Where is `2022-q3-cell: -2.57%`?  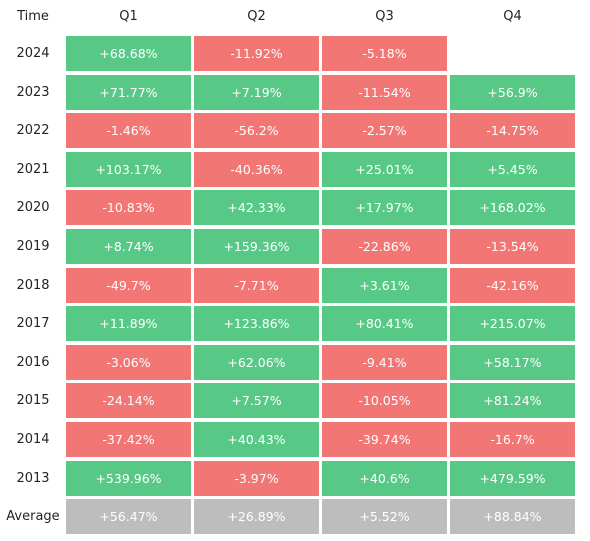
2022-q3-cell: -2.57% is located at coordinates (384, 131).